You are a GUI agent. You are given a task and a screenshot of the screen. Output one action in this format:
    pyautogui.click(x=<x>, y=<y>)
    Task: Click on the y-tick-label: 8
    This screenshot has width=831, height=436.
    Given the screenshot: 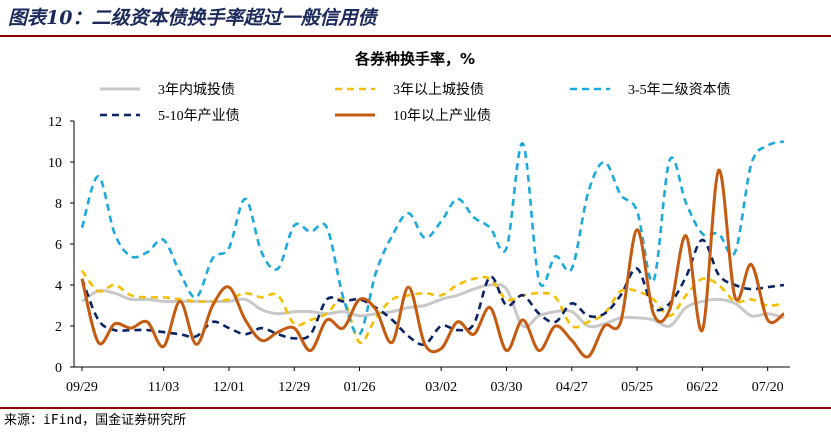 What is the action you would take?
    pyautogui.click(x=58, y=204)
    